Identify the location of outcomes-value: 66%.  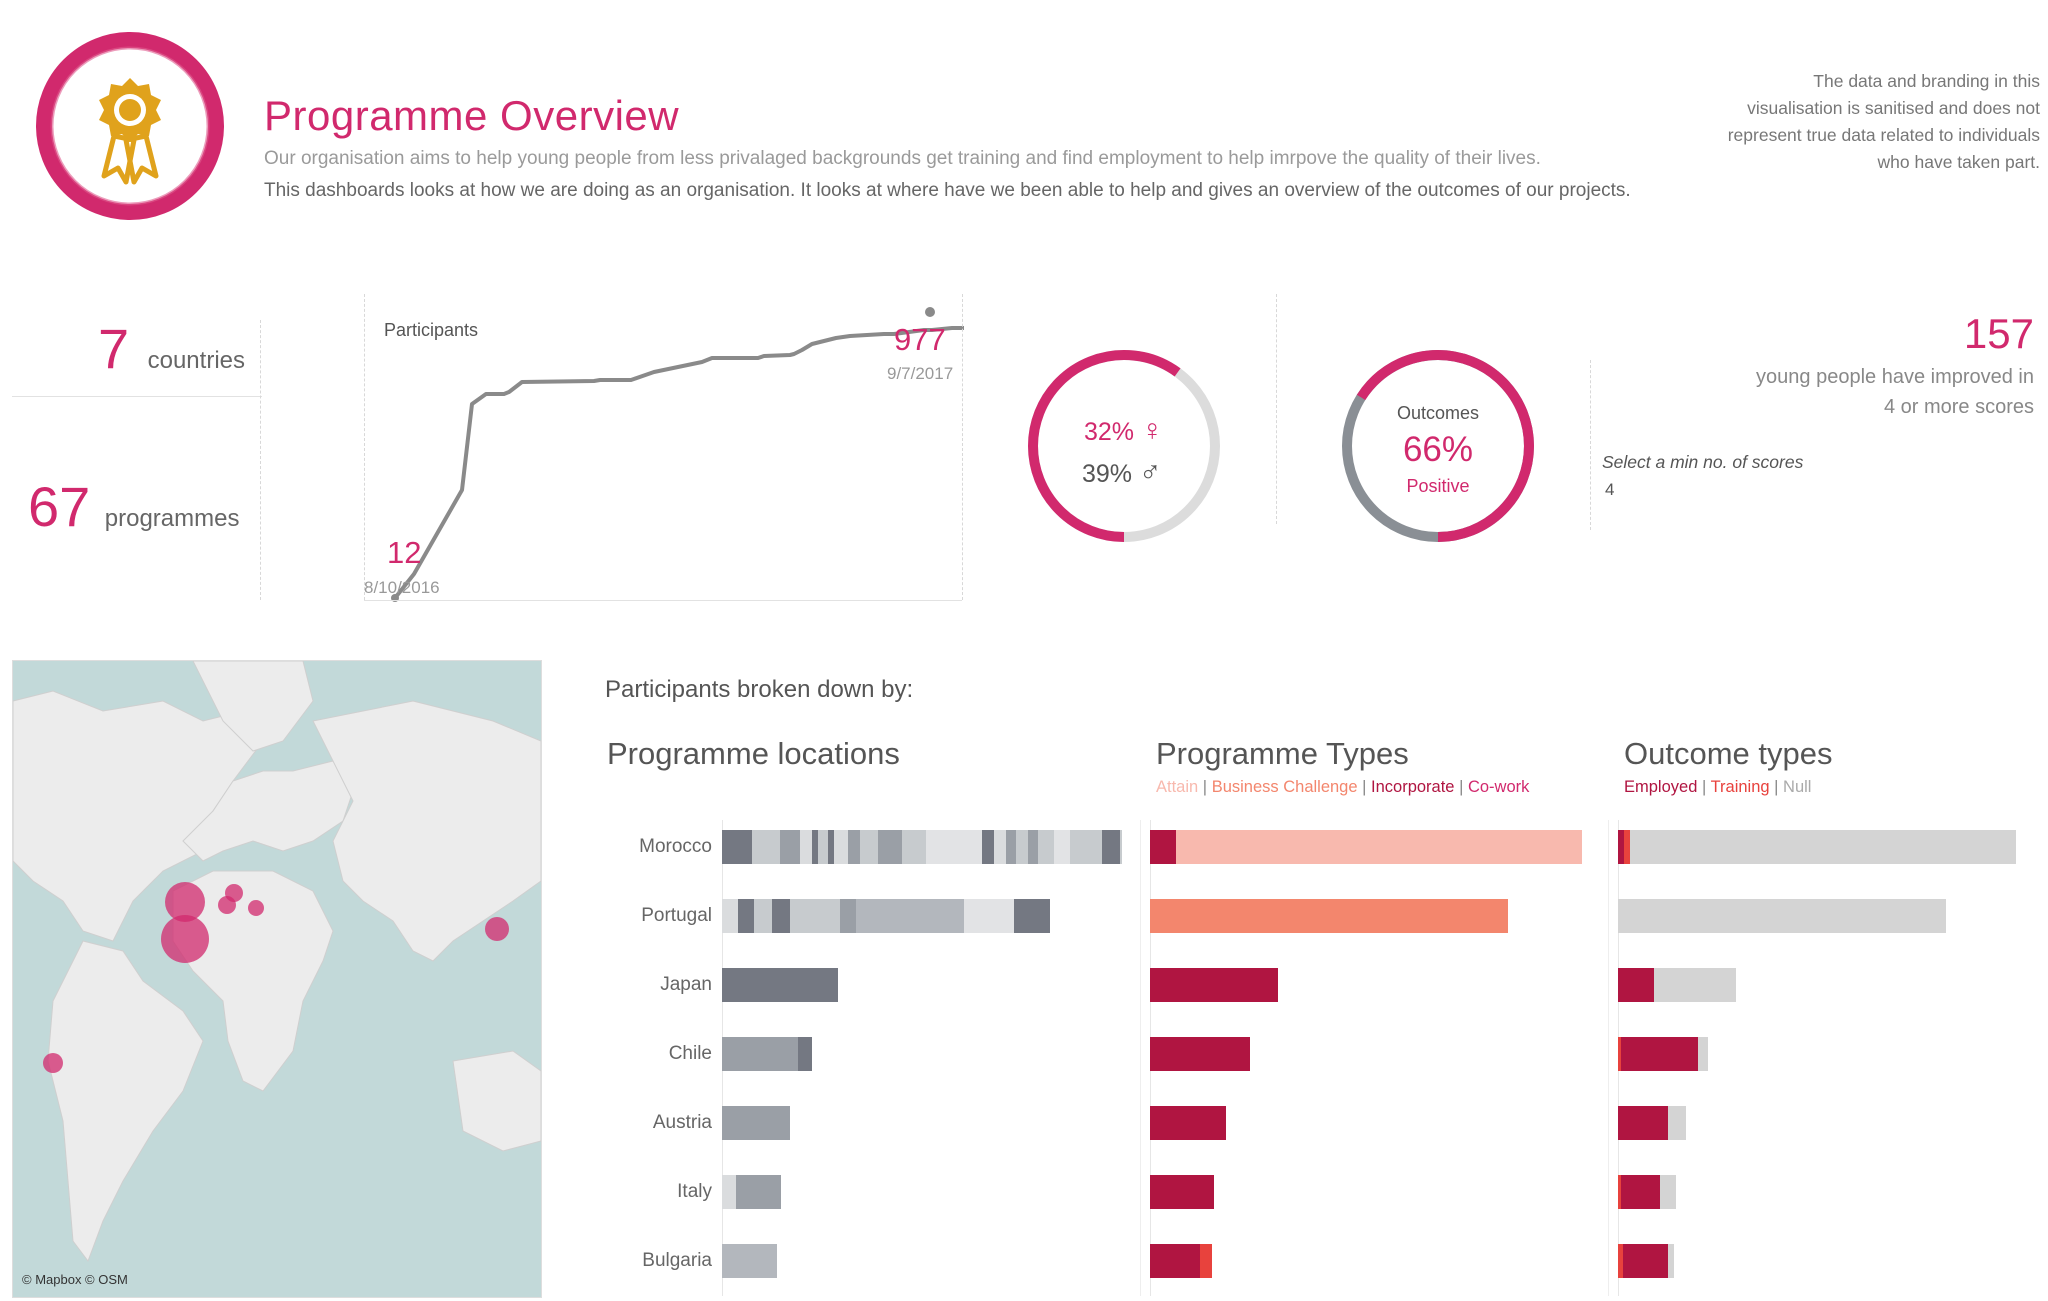
(1438, 449).